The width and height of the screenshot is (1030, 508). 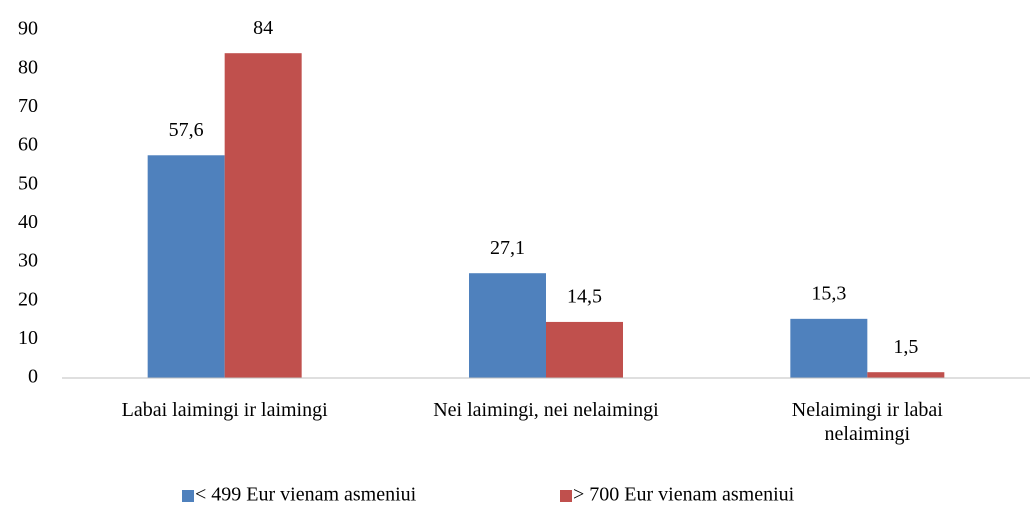 I want to click on data-label: 1,5, so click(x=905, y=347).